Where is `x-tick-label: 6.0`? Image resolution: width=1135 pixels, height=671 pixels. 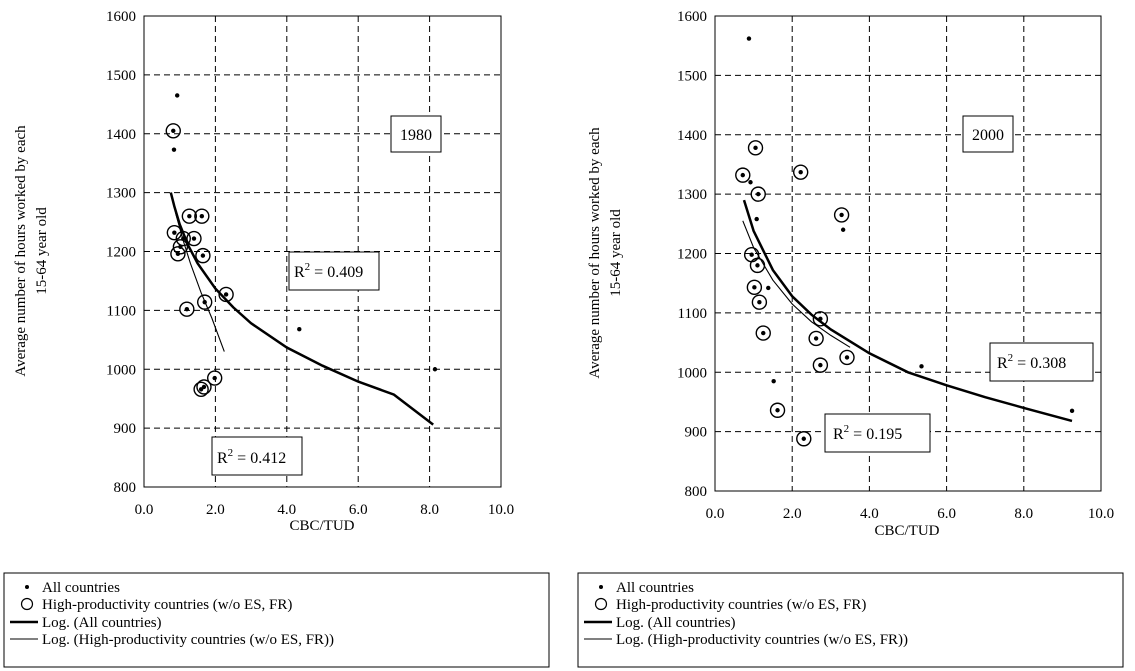 x-tick-label: 6.0 is located at coordinates (358, 510).